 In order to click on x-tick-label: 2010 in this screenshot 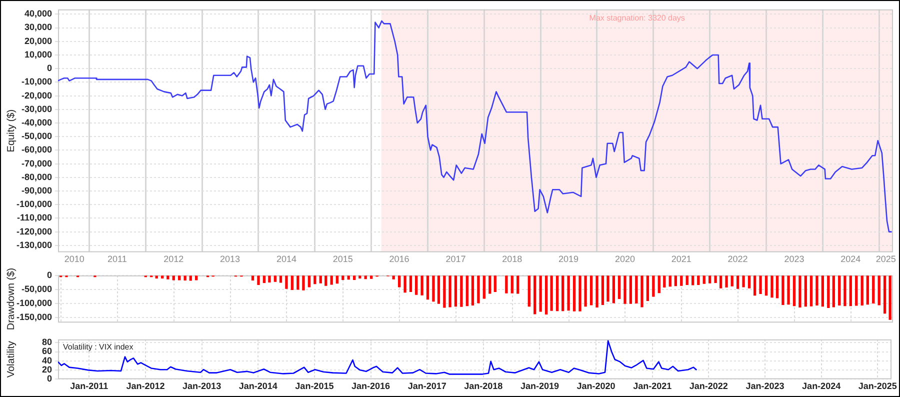, I will do `click(74, 259)`.